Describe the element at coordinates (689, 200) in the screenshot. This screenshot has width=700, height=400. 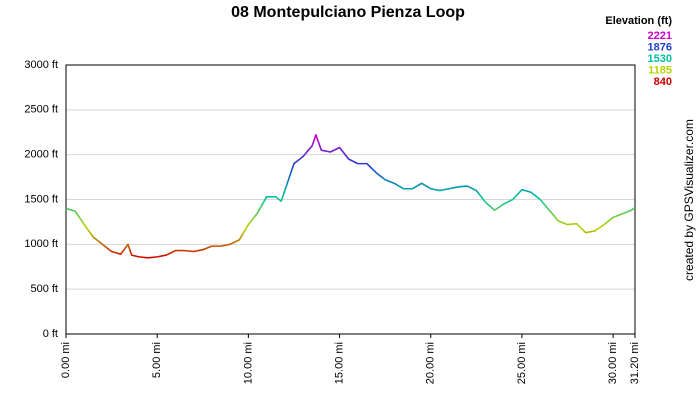
I see `credit: created by GPSVisualizer.com` at that location.